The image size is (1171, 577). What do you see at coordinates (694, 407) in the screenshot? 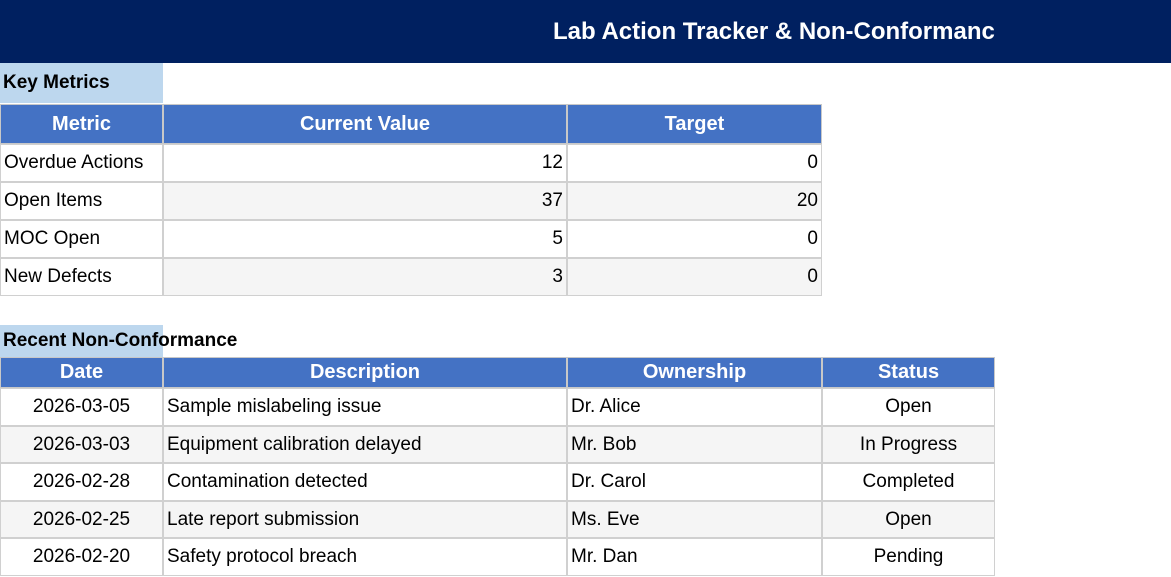
I see `cell: Dr. Alice` at bounding box center [694, 407].